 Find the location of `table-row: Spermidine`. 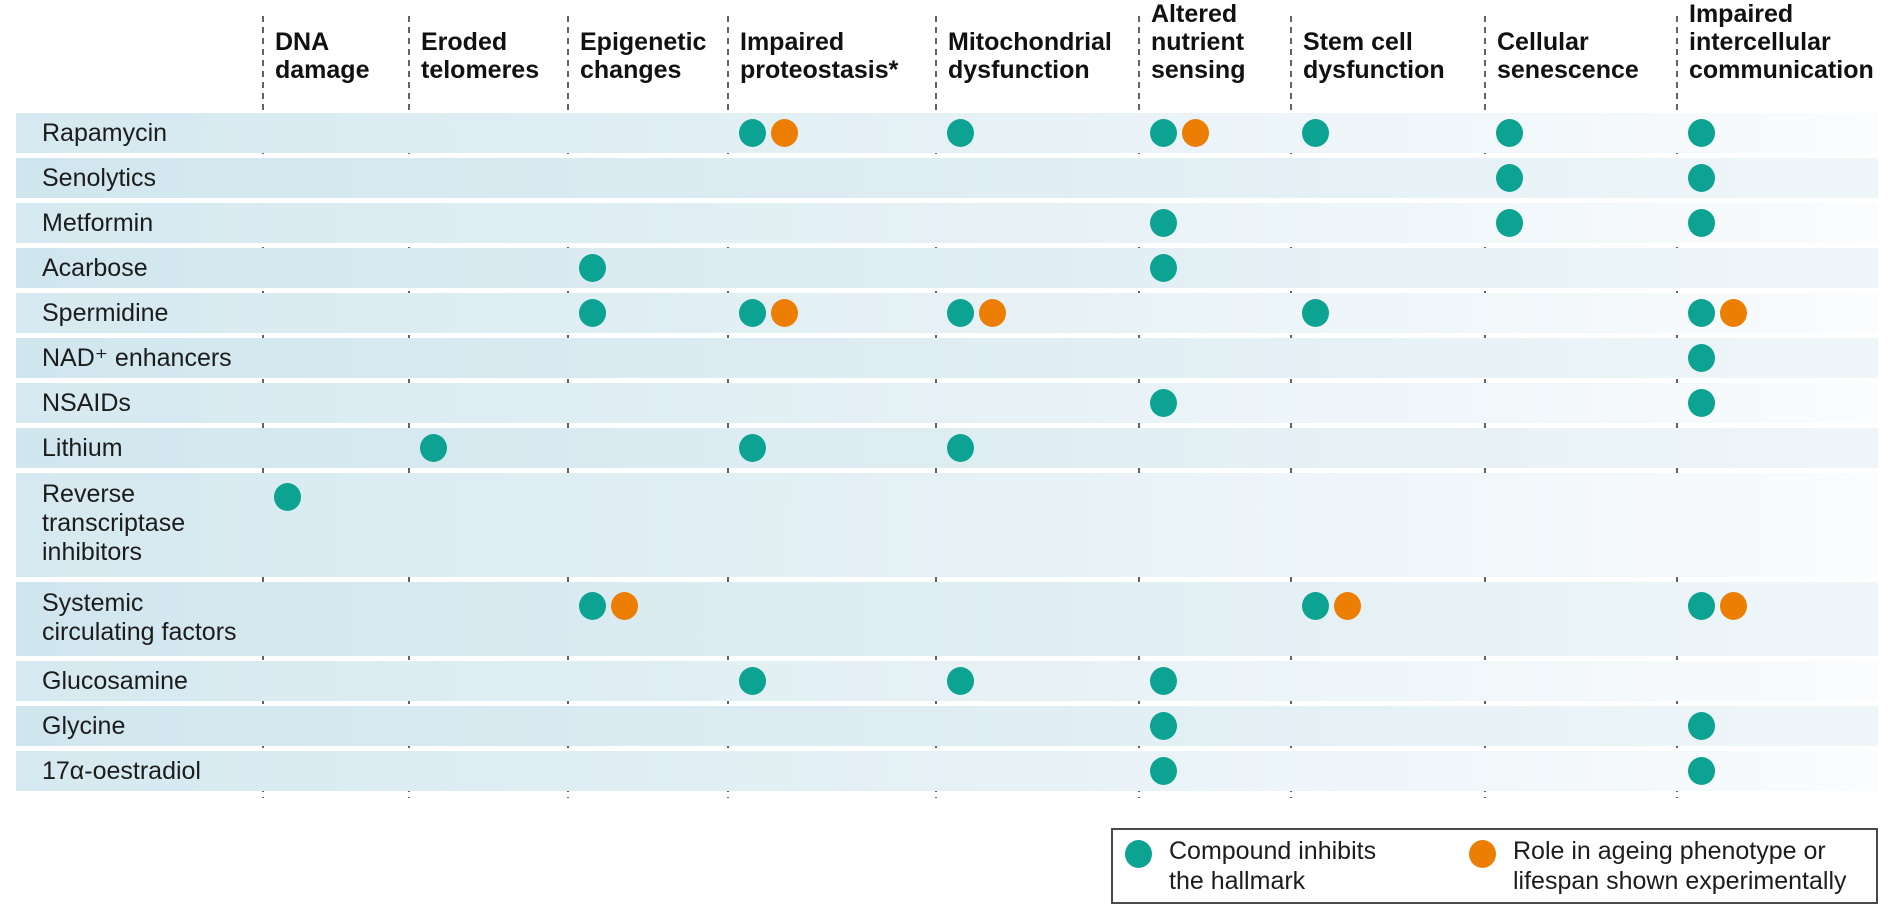

table-row: Spermidine is located at coordinates (947, 313).